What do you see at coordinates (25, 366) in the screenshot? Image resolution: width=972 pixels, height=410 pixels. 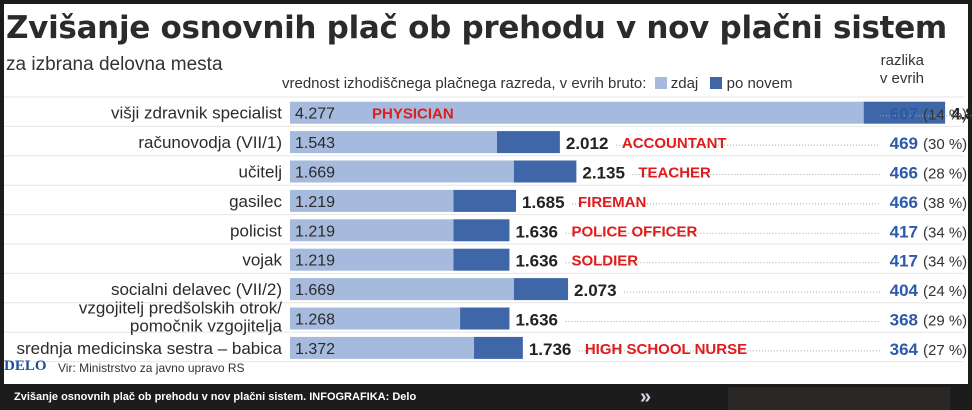 I see `delo-logo: DELO` at bounding box center [25, 366].